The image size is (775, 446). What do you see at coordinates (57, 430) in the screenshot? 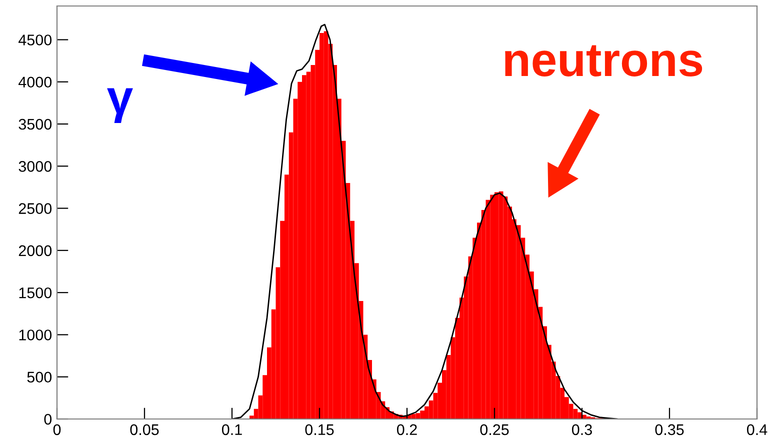
I see `x-tick-label: 0` at bounding box center [57, 430].